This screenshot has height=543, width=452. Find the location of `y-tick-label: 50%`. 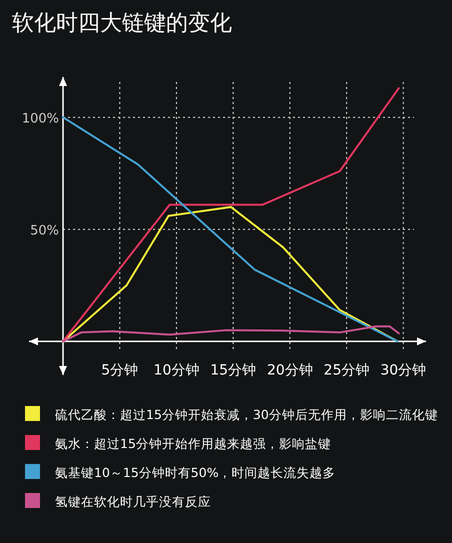

y-tick-label: 50% is located at coordinates (45, 230).